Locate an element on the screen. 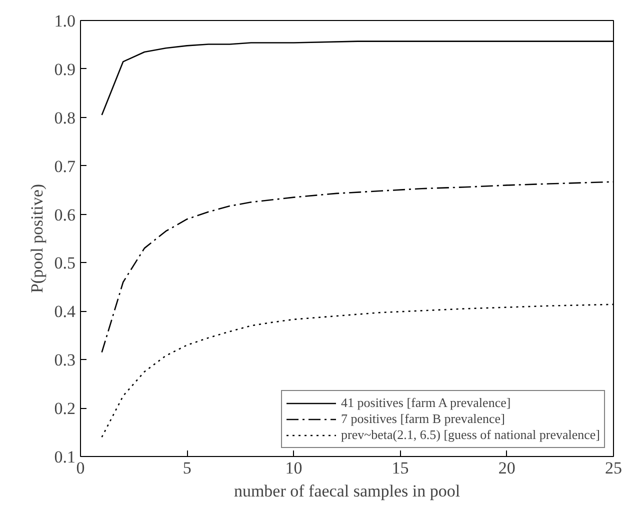 The width and height of the screenshot is (633, 506). x-tick-label: 15 is located at coordinates (400, 468).